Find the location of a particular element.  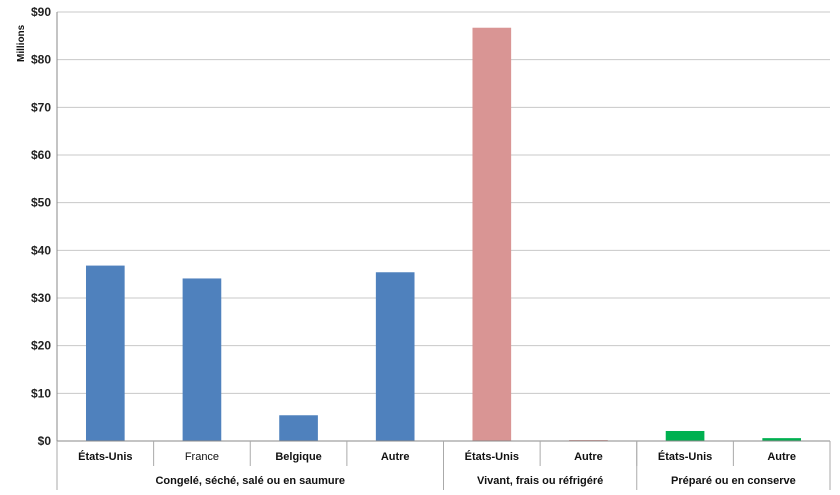

y-tick-label: $70 is located at coordinates (41, 107).